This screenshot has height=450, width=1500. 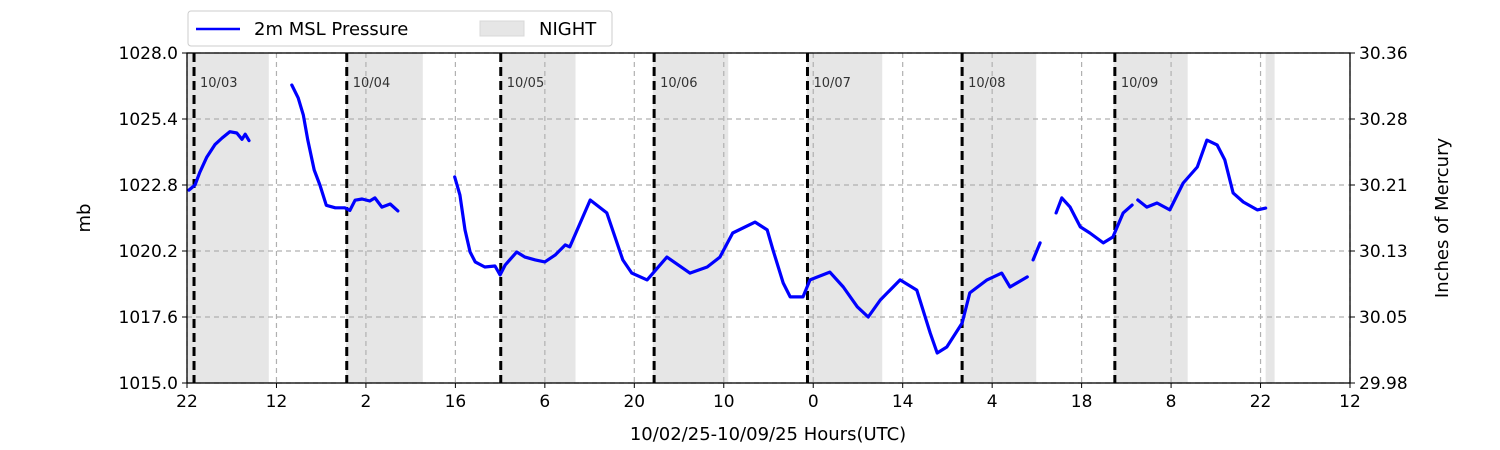 What do you see at coordinates (1383, 186) in the screenshot?
I see `y-tick-label-right: 30.21` at bounding box center [1383, 186].